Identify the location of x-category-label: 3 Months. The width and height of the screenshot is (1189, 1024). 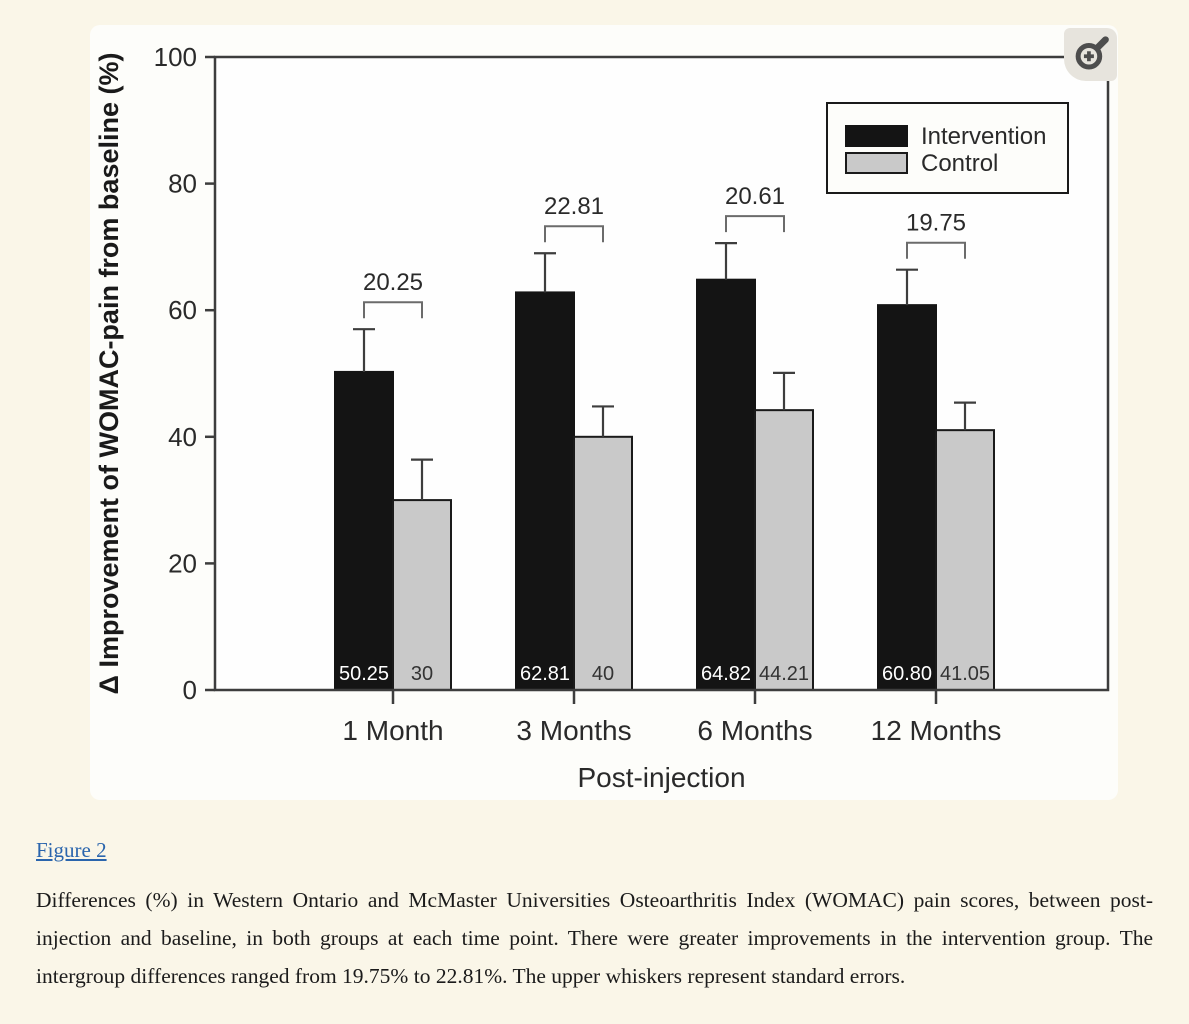
(573, 730).